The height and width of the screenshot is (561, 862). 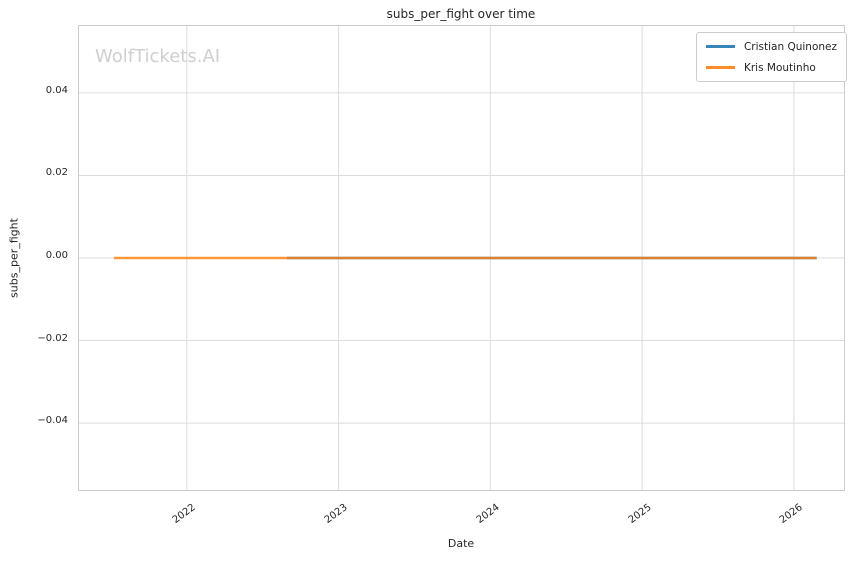 I want to click on y-tick-label: −0.02, so click(x=52, y=338).